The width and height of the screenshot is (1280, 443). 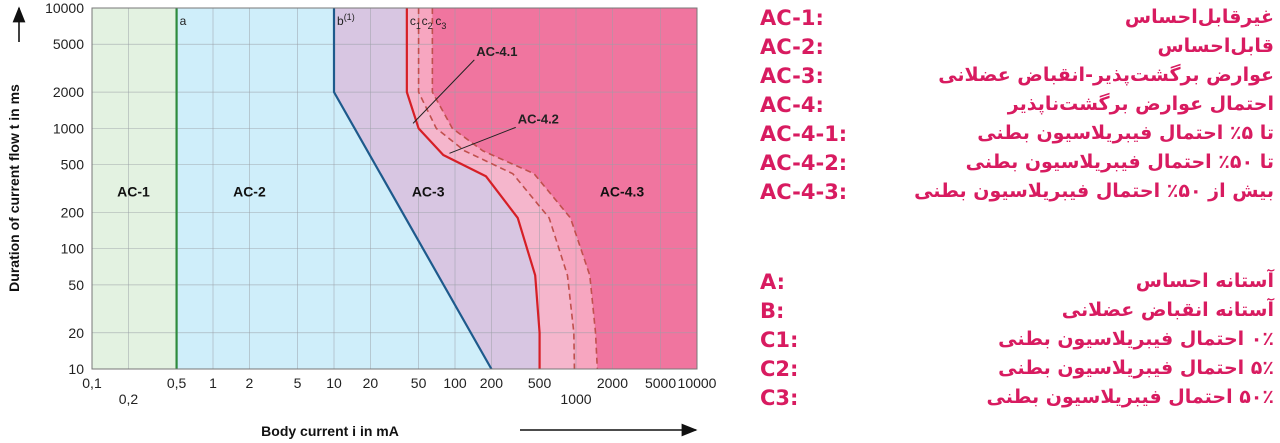 I want to click on legend-code: AC-2:, so click(x=792, y=47).